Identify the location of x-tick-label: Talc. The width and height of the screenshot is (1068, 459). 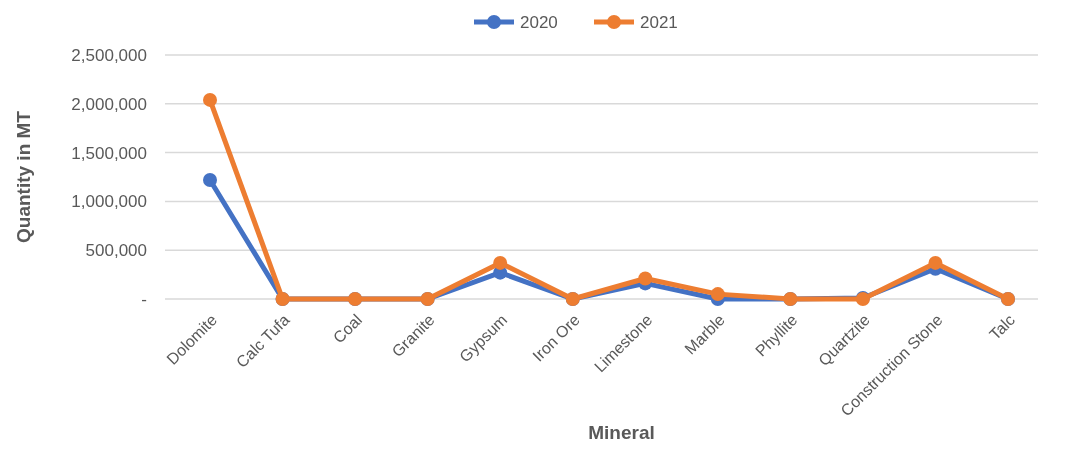
(1002, 327).